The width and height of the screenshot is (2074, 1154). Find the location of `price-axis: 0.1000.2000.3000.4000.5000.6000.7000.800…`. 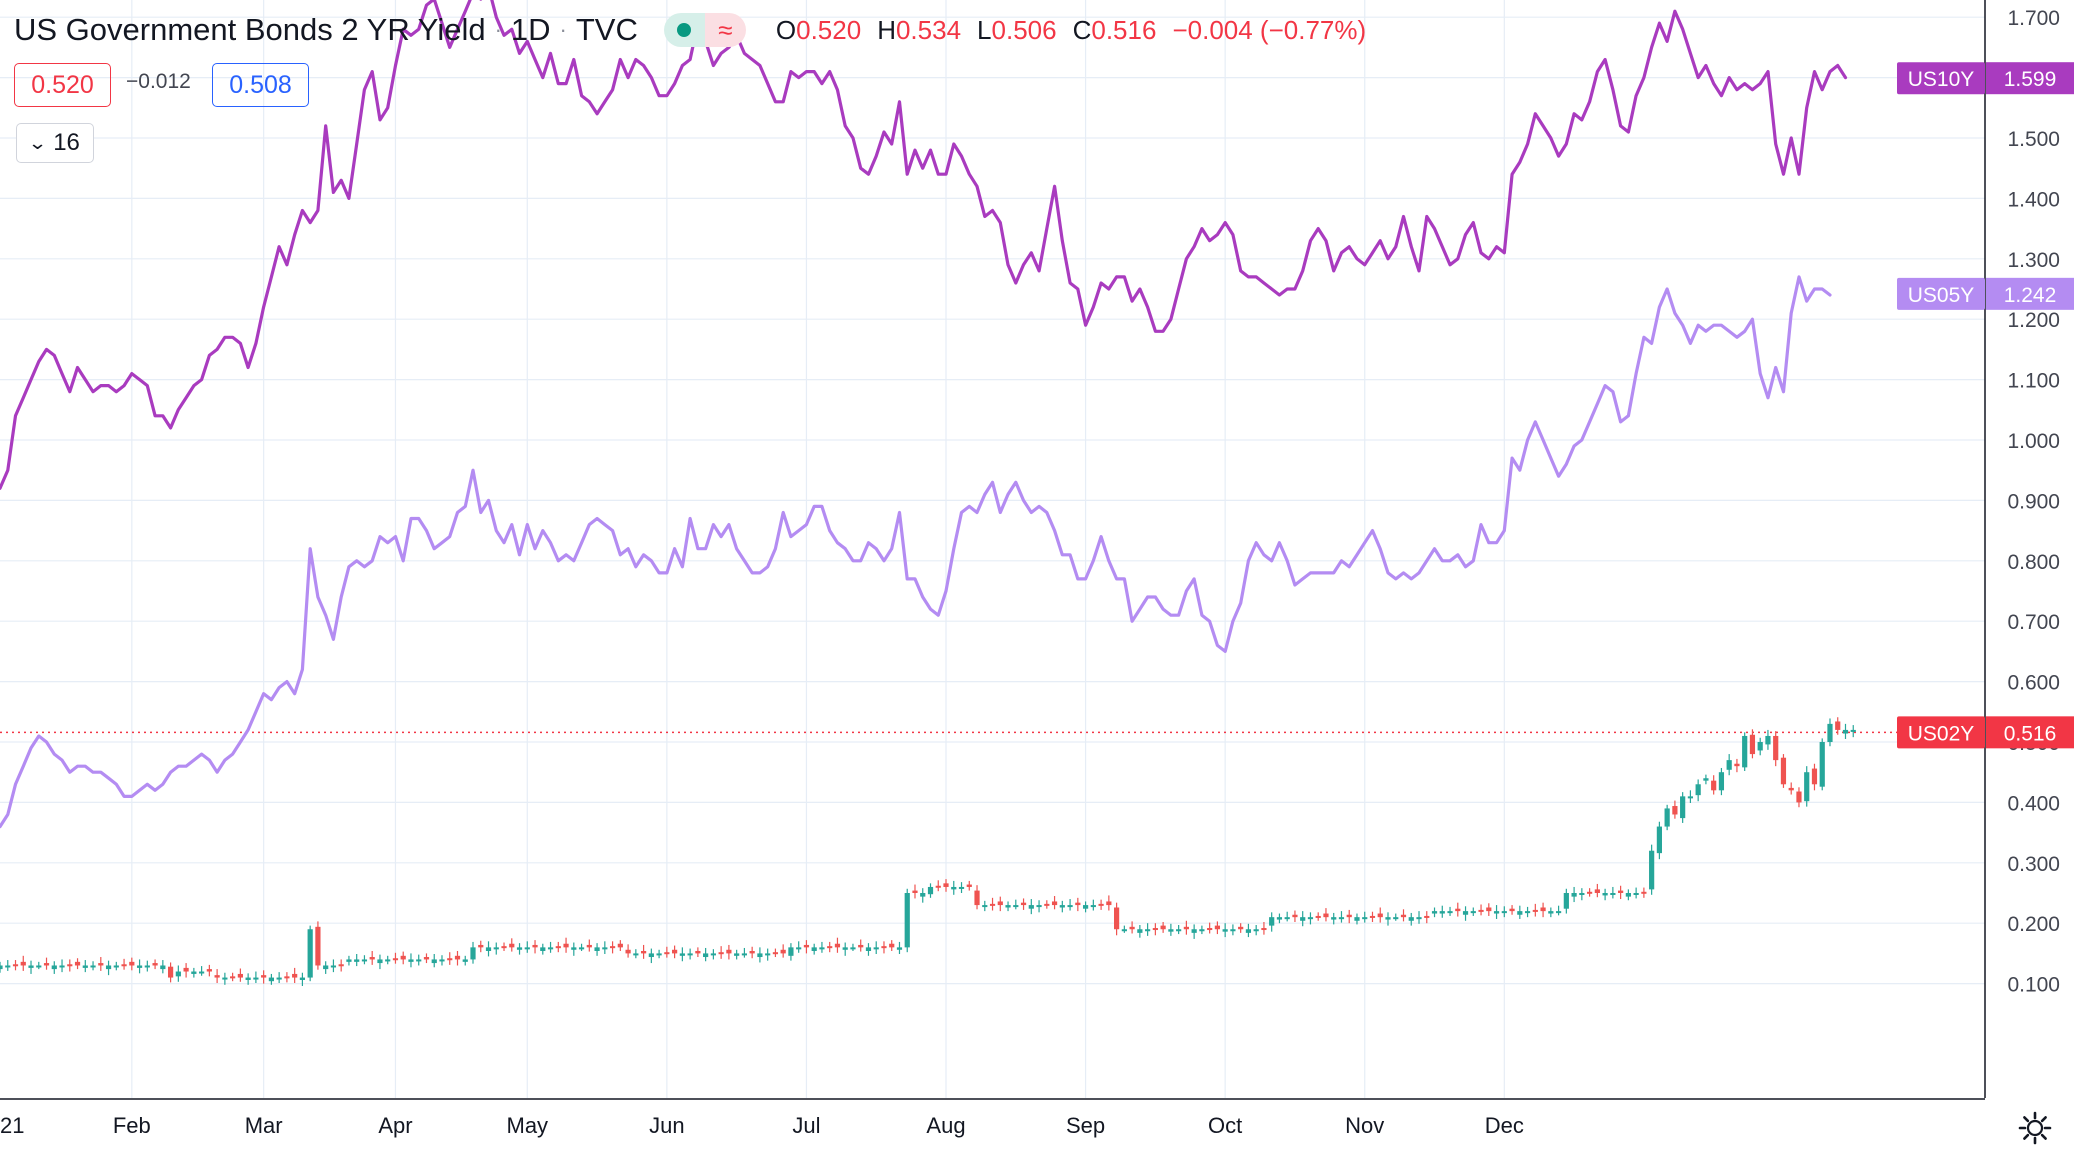

price-axis: 0.1000.2000.3000.4000.5000.6000.7000.800… is located at coordinates (2033, 498).